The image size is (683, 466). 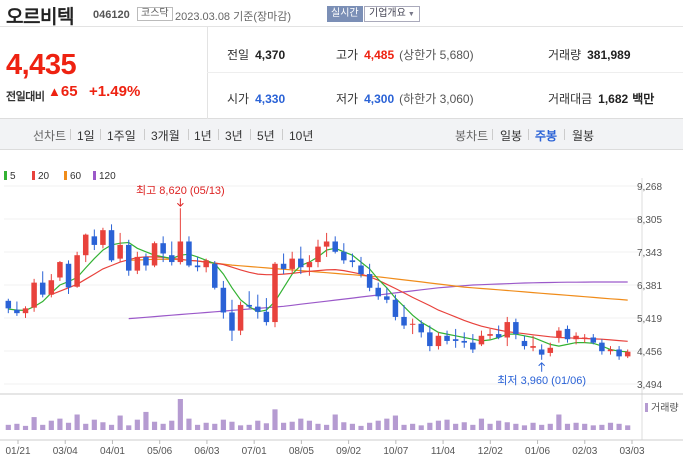 I want to click on x-tick-label: 06/03, so click(x=206, y=451).